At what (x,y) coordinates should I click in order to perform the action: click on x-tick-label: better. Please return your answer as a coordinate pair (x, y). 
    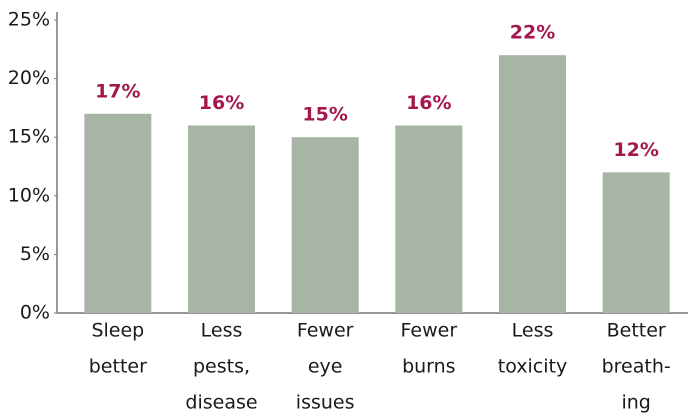
    Looking at the image, I should click on (118, 367).